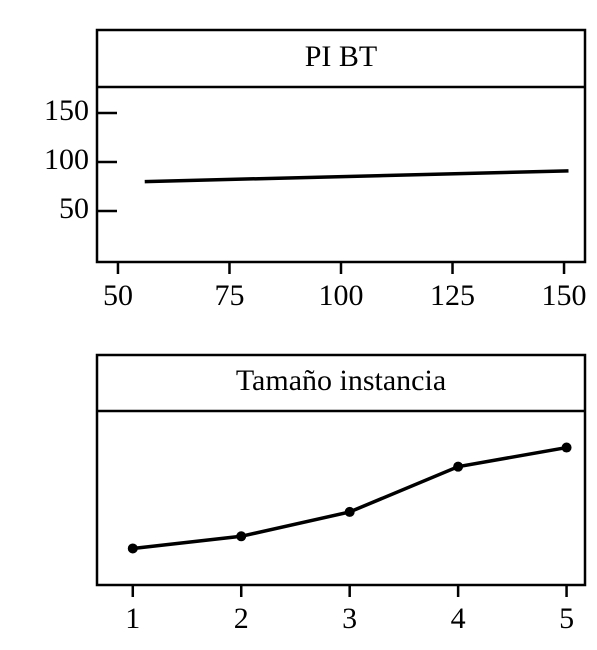 This screenshot has width=597, height=650. What do you see at coordinates (118, 295) in the screenshot?
I see `x-tick-label: 50` at bounding box center [118, 295].